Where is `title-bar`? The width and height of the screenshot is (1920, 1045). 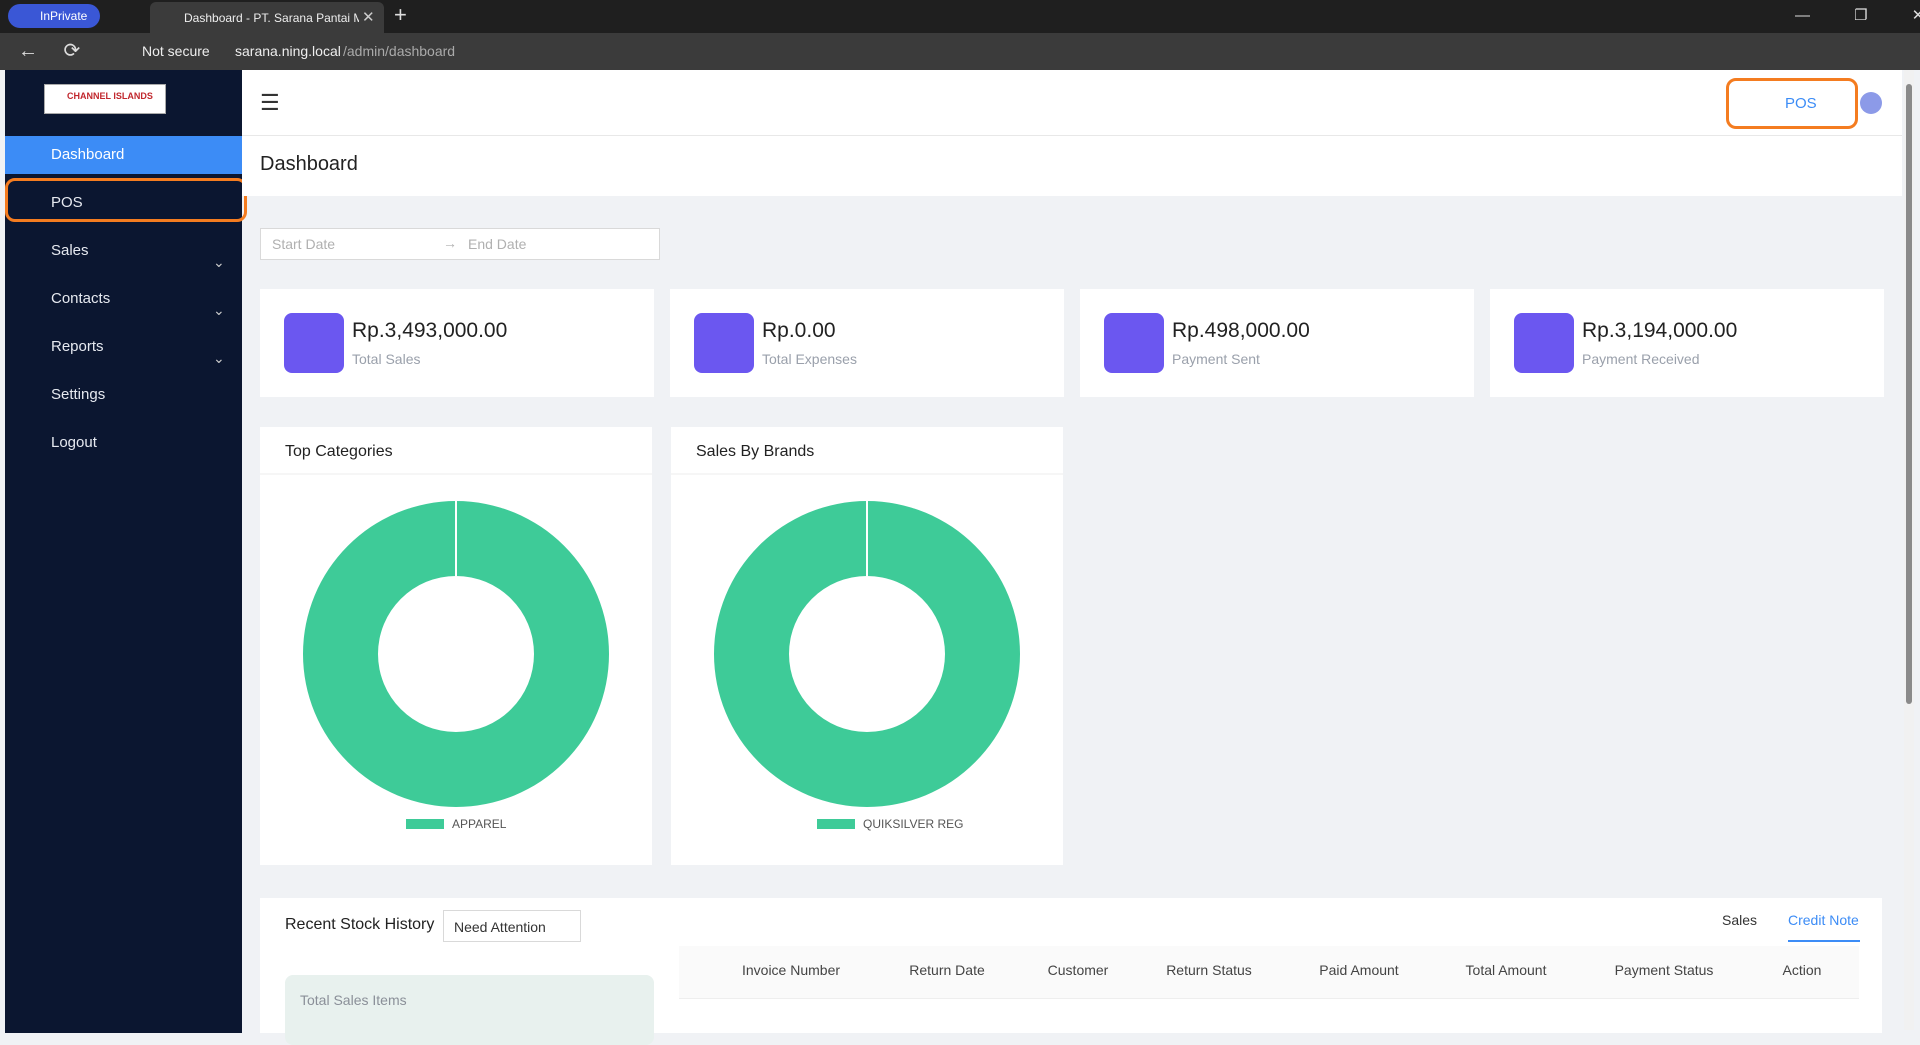
title-bar is located at coordinates (1072, 166).